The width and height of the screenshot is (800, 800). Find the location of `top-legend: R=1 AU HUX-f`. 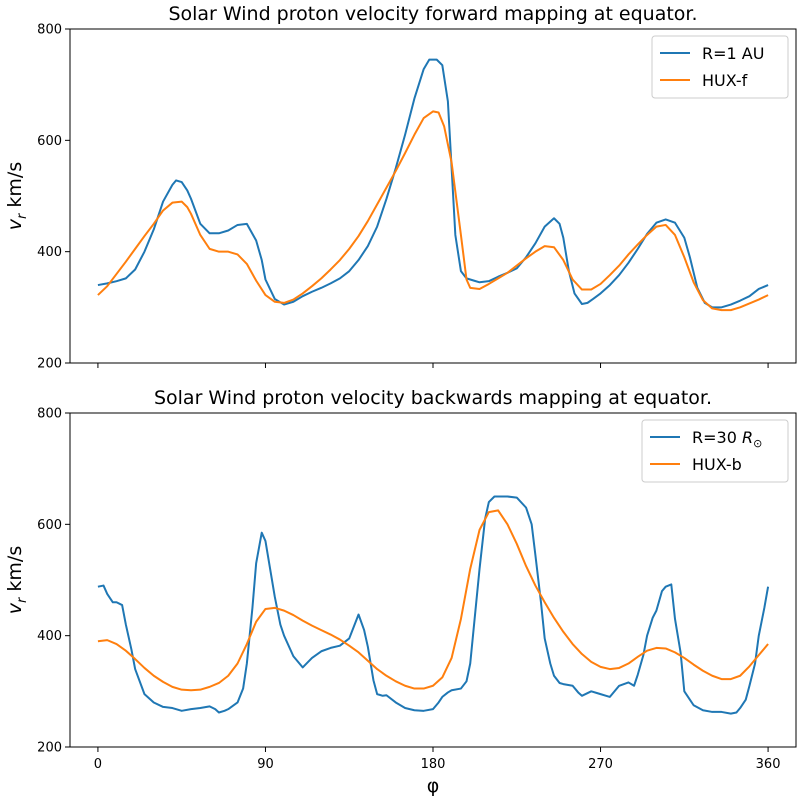

top-legend: R=1 AU HUX-f is located at coordinates (720, 67).